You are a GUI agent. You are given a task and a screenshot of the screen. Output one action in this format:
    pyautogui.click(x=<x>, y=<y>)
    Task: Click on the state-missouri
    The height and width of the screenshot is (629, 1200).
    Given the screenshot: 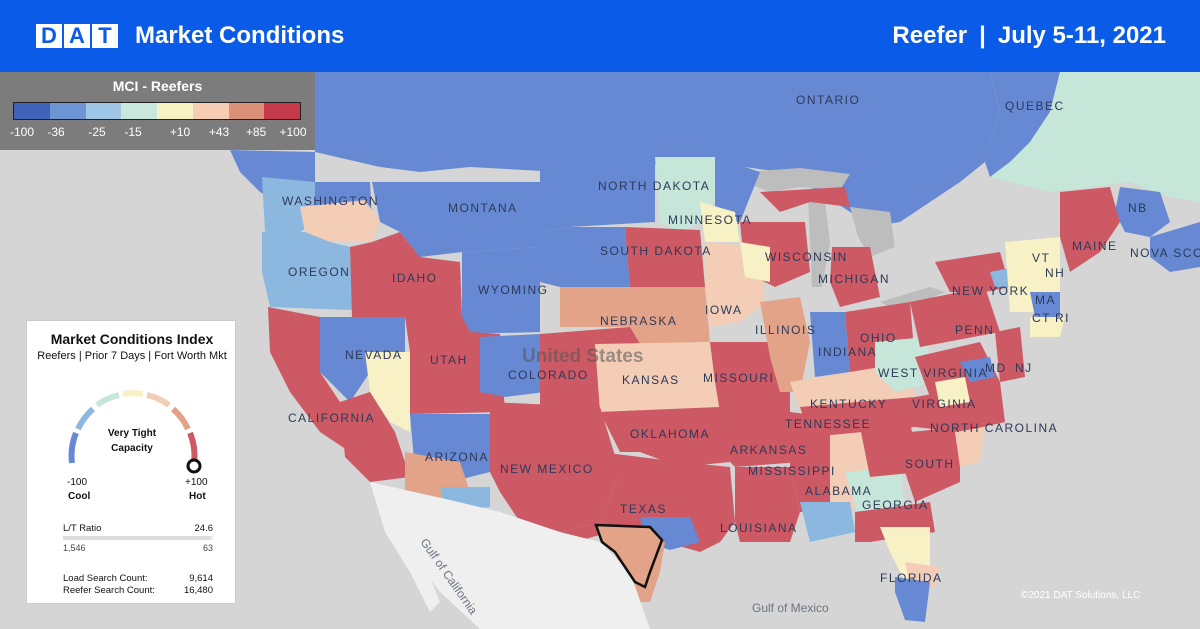 What is the action you would take?
    pyautogui.click(x=750, y=377)
    